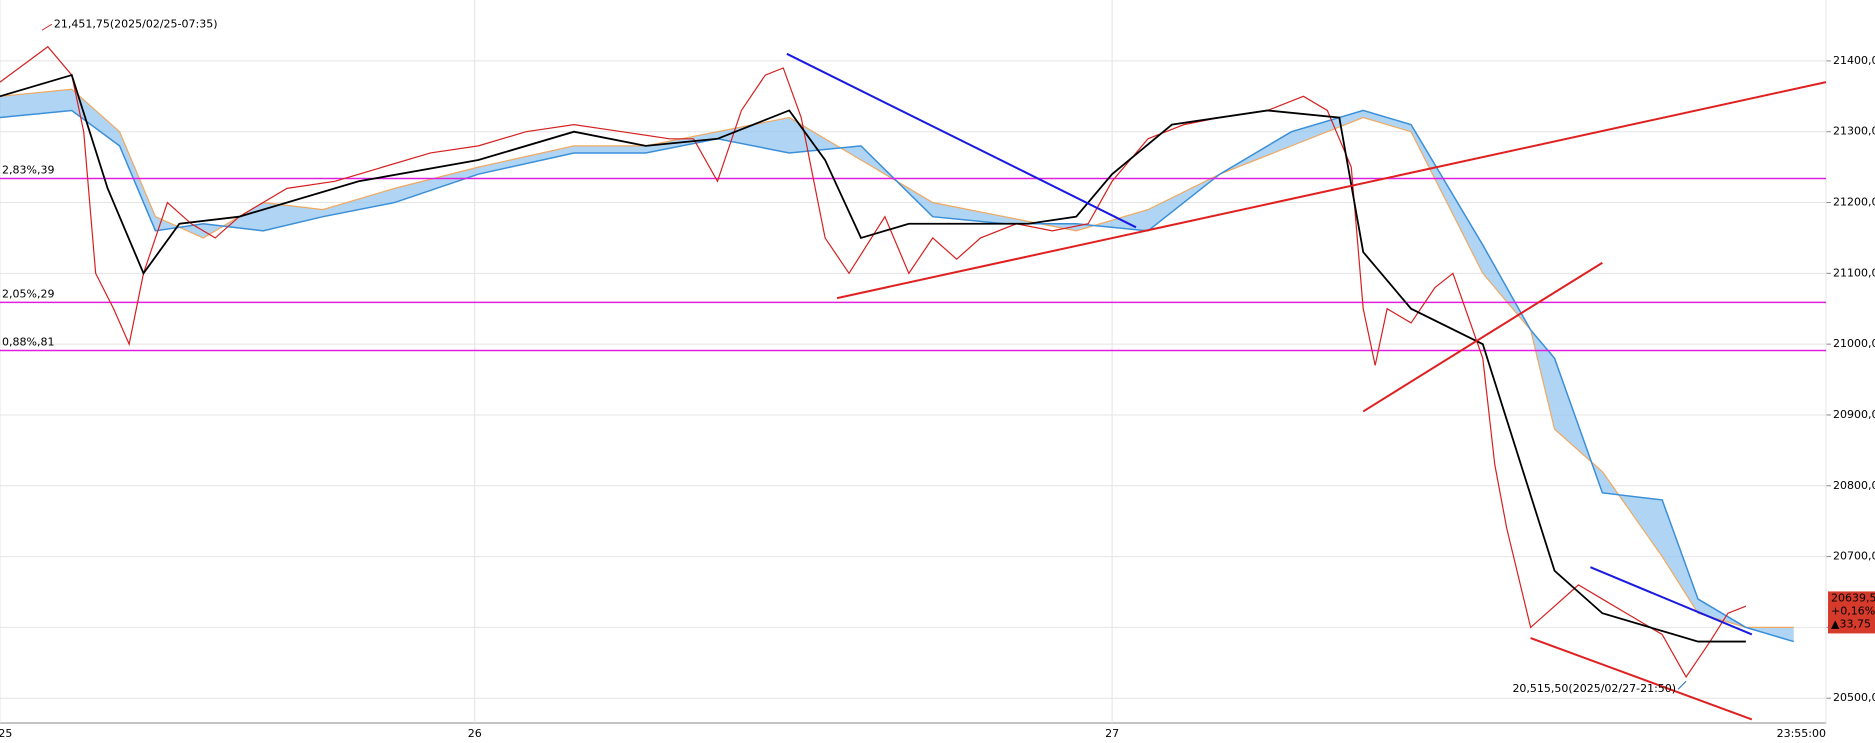  What do you see at coordinates (28, 293) in the screenshot?
I see `horizontal-line-label: 2,05%,29` at bounding box center [28, 293].